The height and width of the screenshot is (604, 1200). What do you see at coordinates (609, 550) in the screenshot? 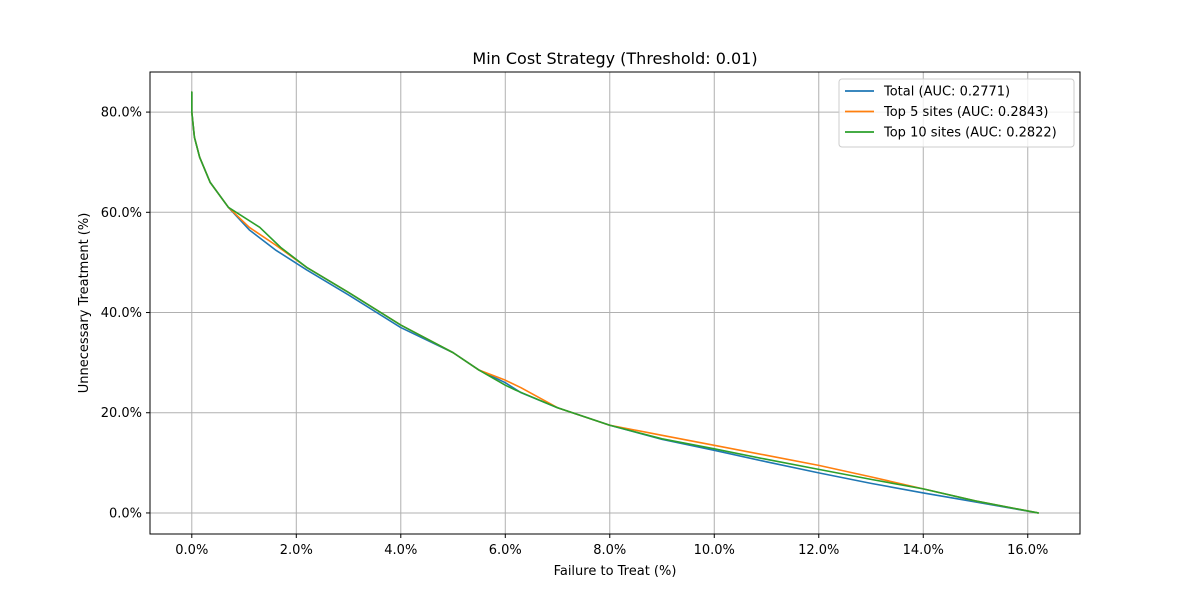
I see `x-tick-label: 8.0%` at bounding box center [609, 550].